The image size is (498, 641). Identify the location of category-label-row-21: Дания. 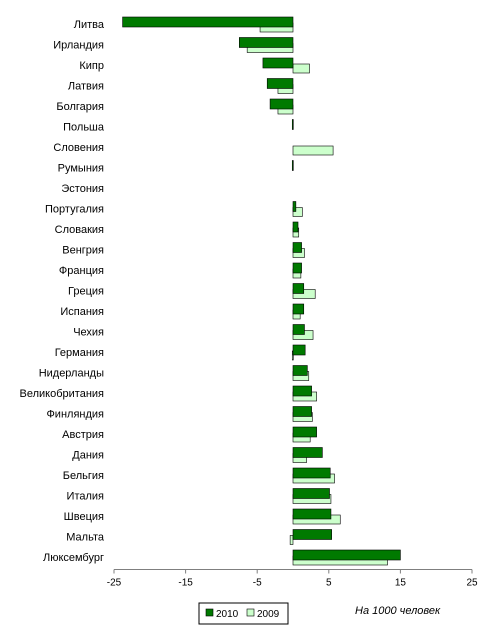
(88, 456).